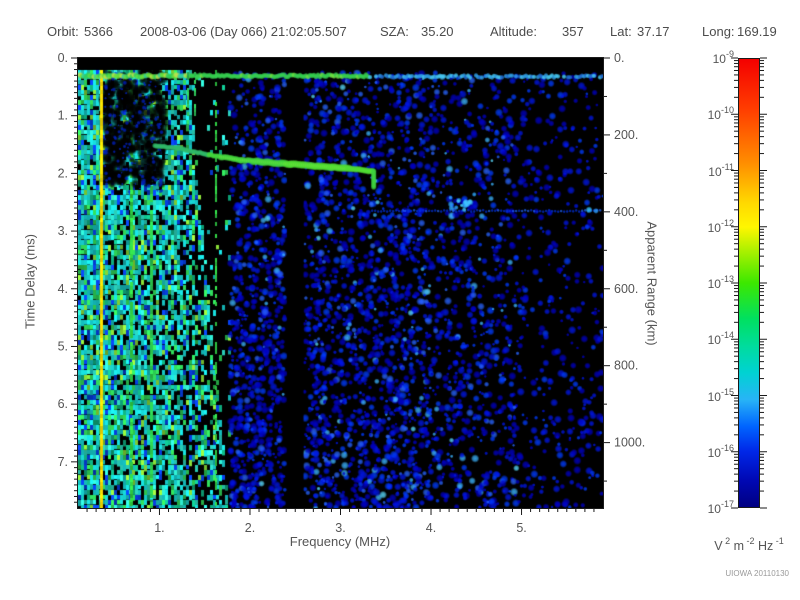  I want to click on colorbar-tick-label: 10-14, so click(720, 339).